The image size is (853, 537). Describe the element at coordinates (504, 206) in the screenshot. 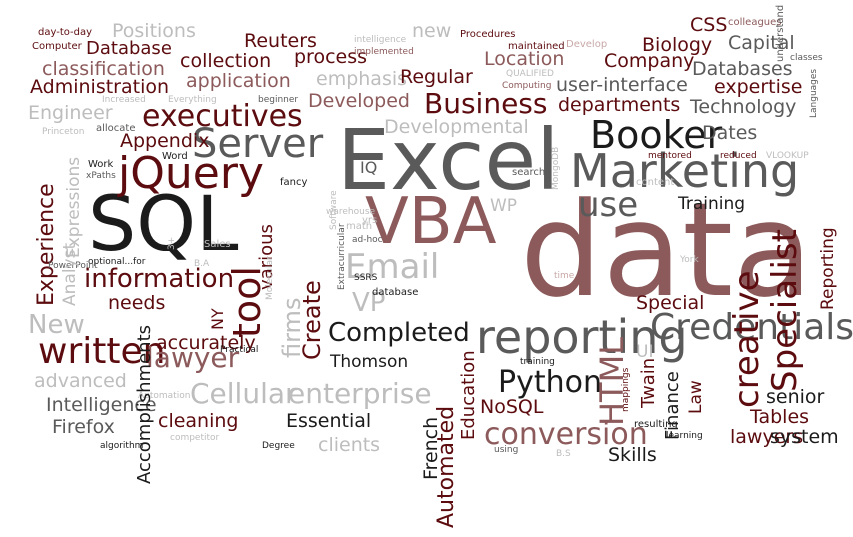

I see `word-various: WP` at that location.